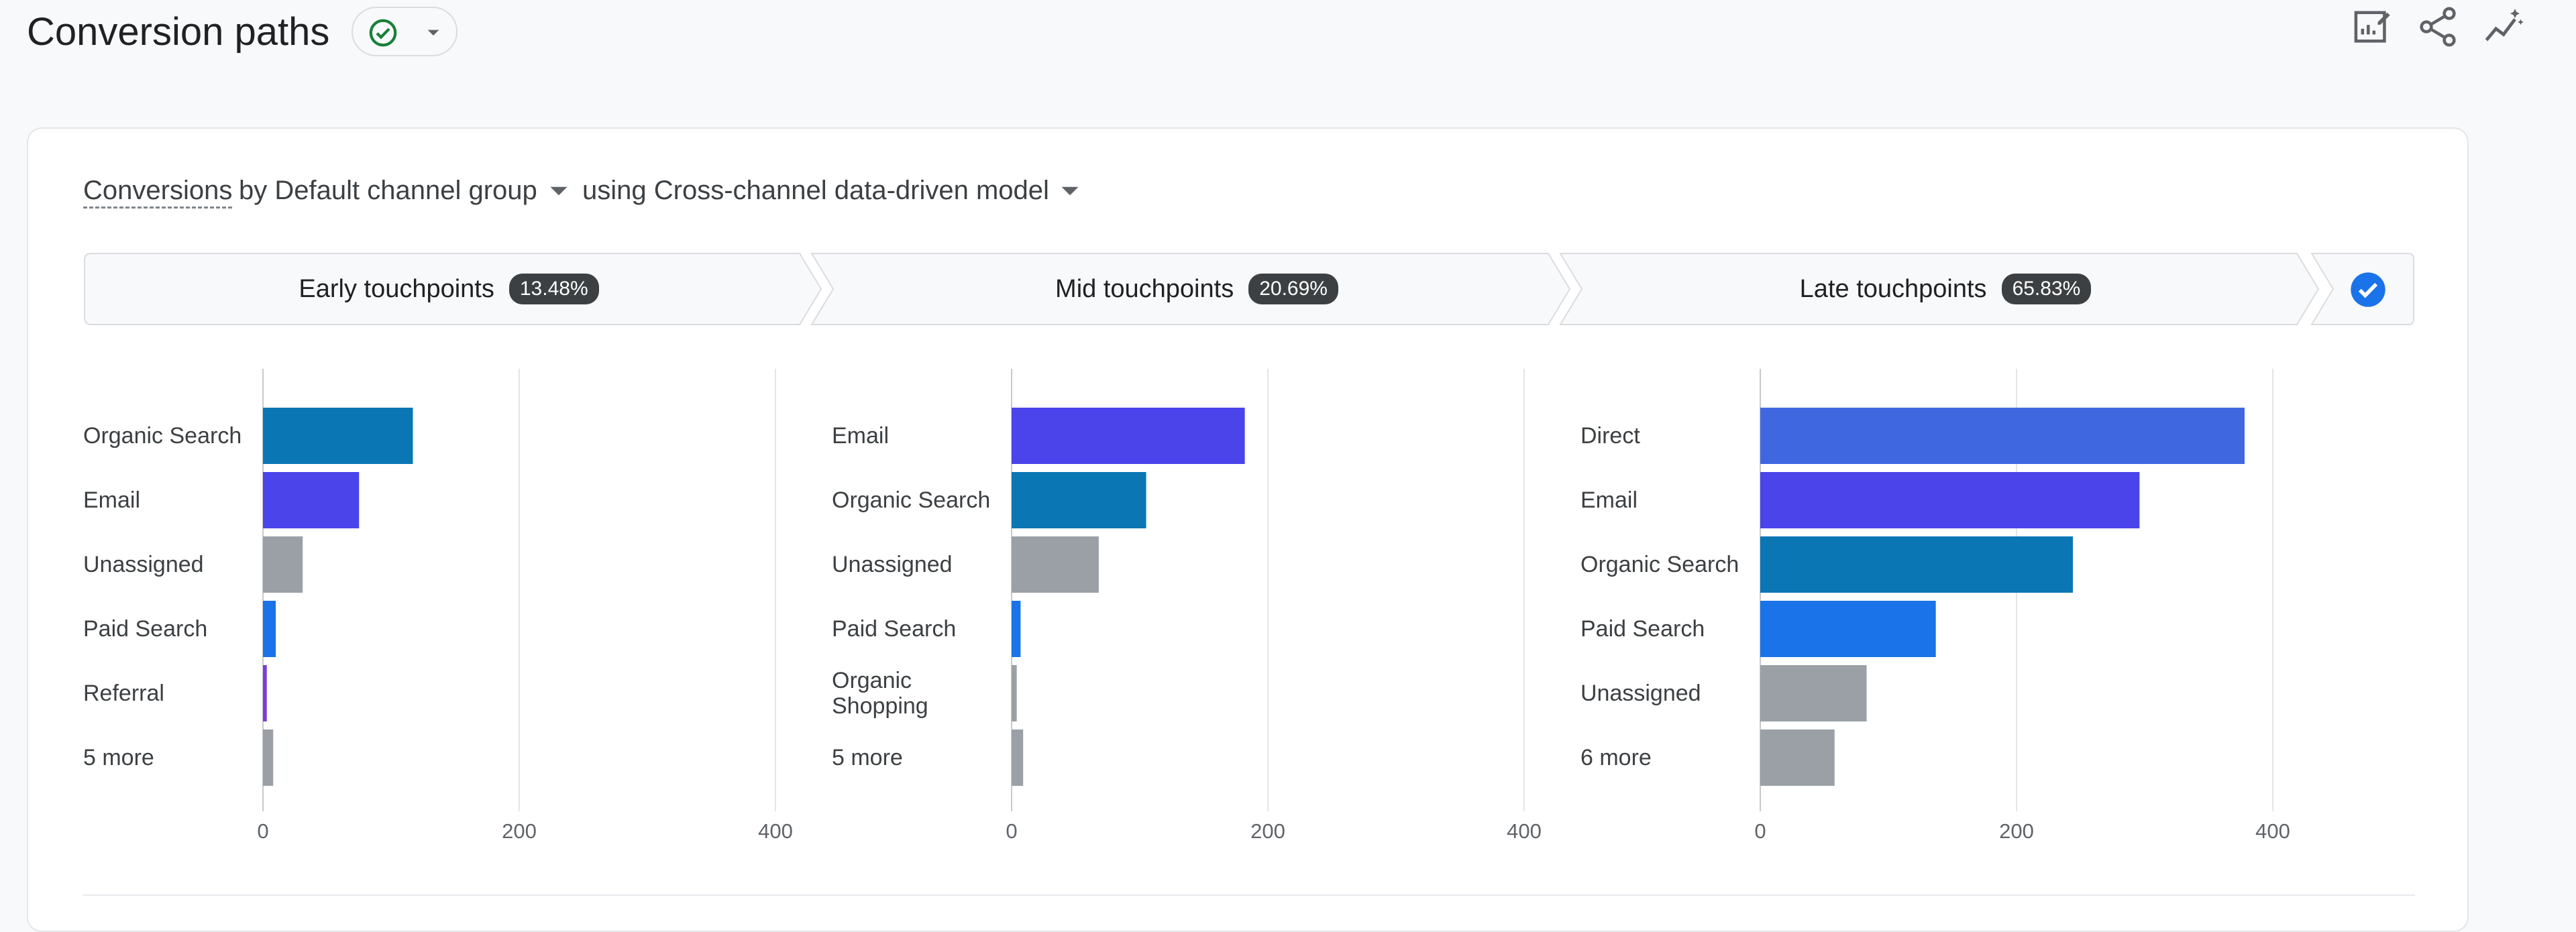  What do you see at coordinates (1293, 289) in the screenshot?
I see `stage-percent-badge: 20.69%` at bounding box center [1293, 289].